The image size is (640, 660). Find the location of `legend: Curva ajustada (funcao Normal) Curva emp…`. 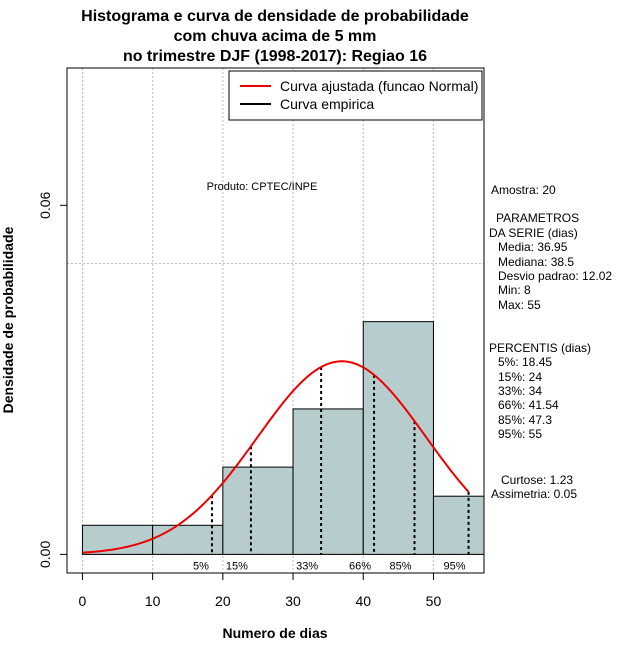

legend: Curva ajustada (funcao Normal) Curva emp… is located at coordinates (355, 95).